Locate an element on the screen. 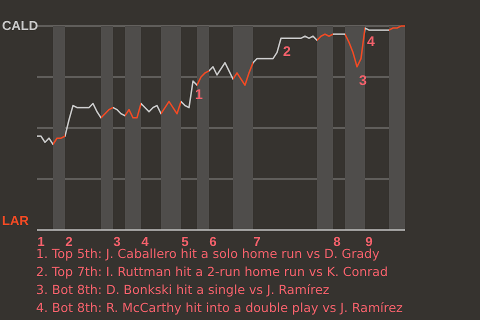 The image size is (480, 320). text: 2. Top 7th: I. Ruttman hit a 2-run home run vs K. Conrad is located at coordinates (212, 272).